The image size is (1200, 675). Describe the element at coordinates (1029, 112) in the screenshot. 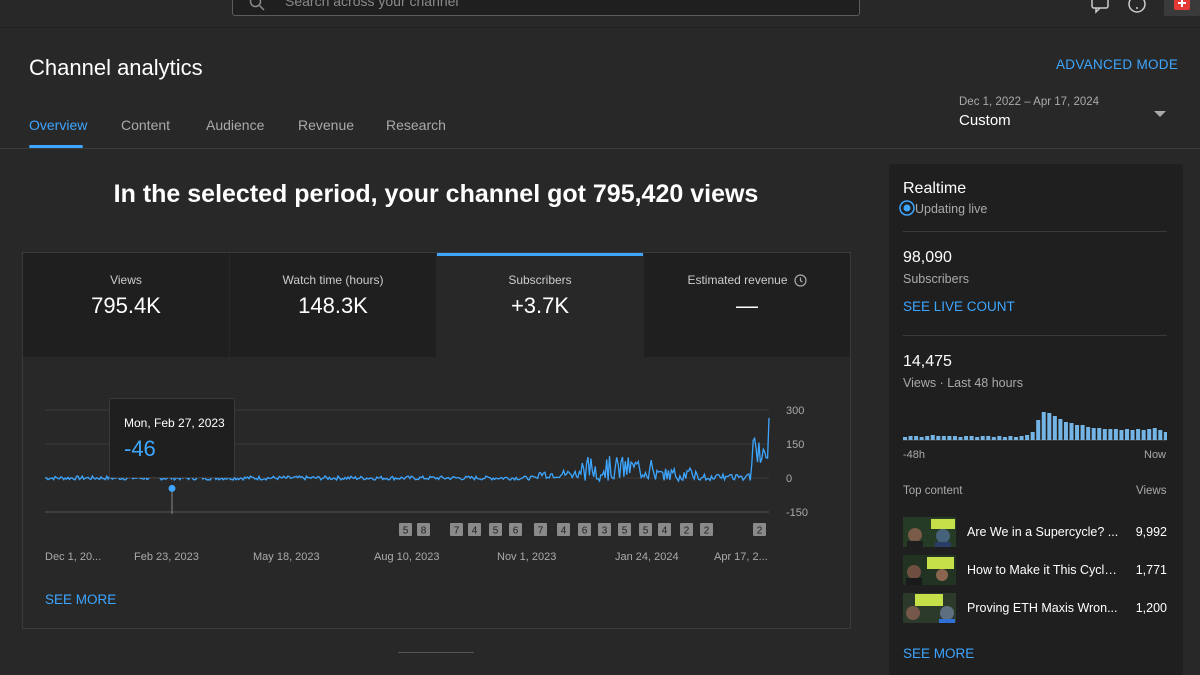

I see `date-range-picker: Dec 1, 2022 – Apr 17, 2024 Custom` at that location.